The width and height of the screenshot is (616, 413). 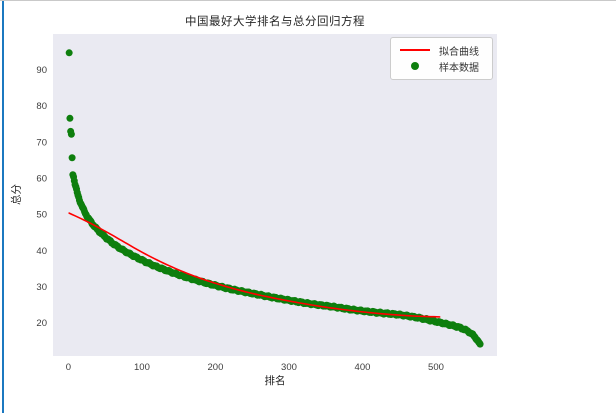 I want to click on x-tick-label: 100, so click(x=142, y=367).